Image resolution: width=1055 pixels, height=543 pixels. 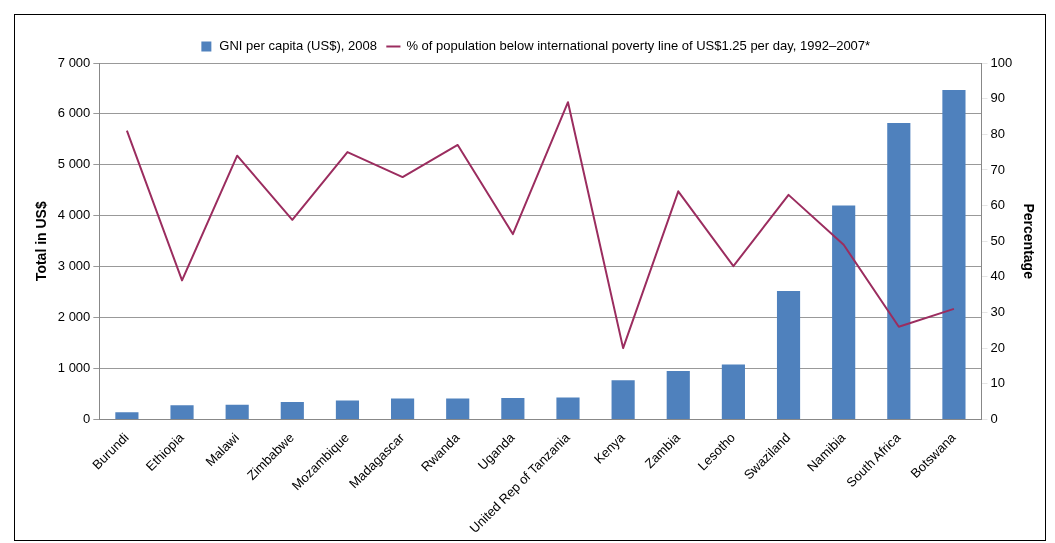 I want to click on y2-tick-label: 80, so click(x=997, y=133).